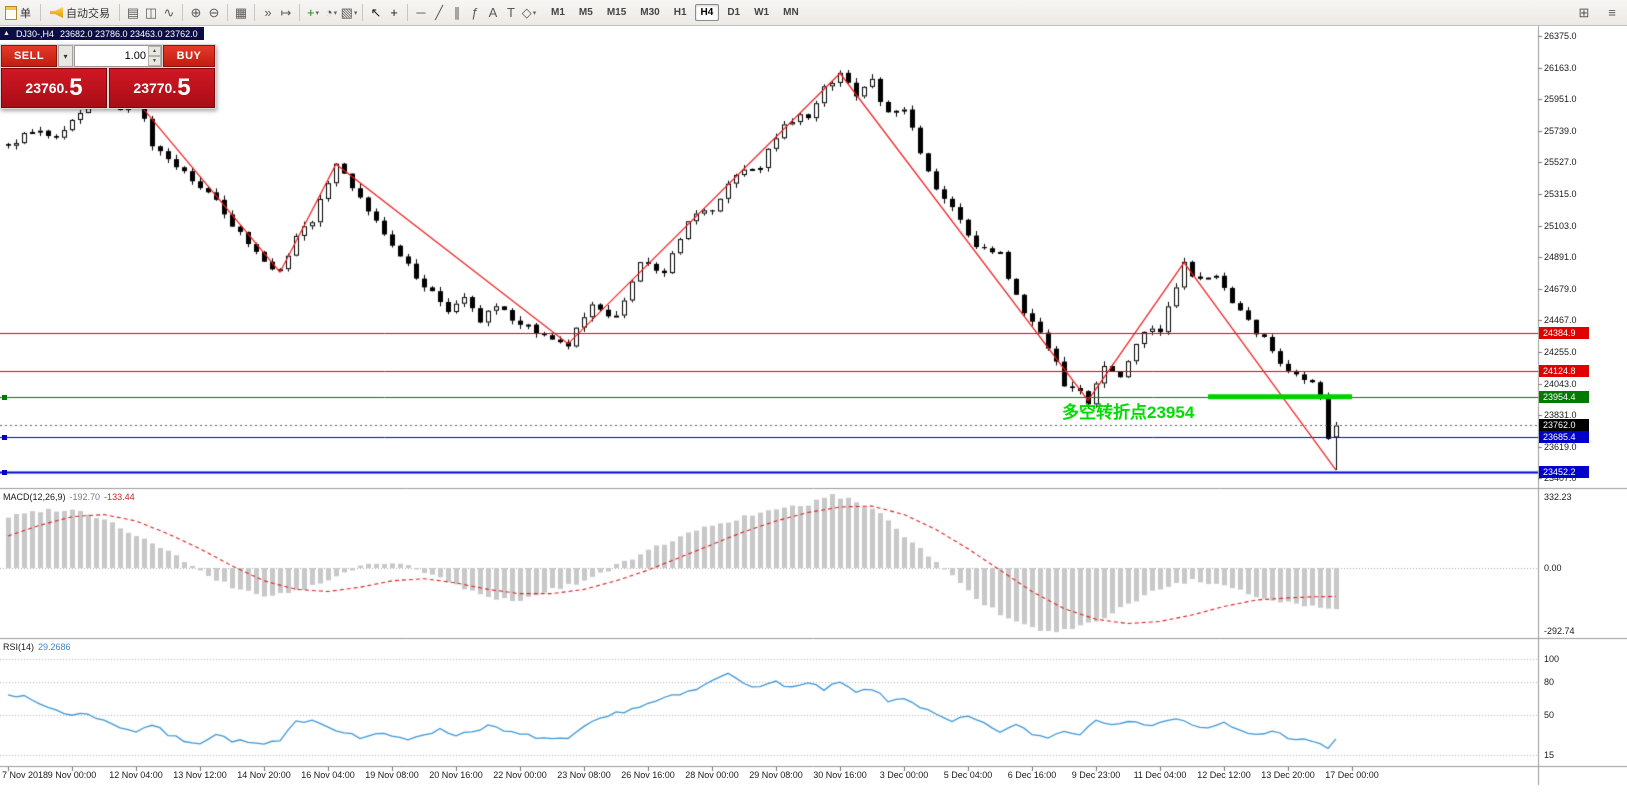 Image resolution: width=1627 pixels, height=811 pixels. Describe the element at coordinates (791, 12) in the screenshot. I see `tf-button-MN: MN` at that location.